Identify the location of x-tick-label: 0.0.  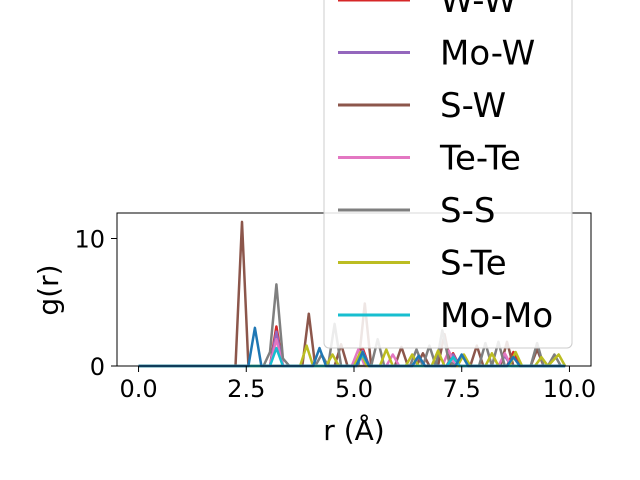
(138, 389).